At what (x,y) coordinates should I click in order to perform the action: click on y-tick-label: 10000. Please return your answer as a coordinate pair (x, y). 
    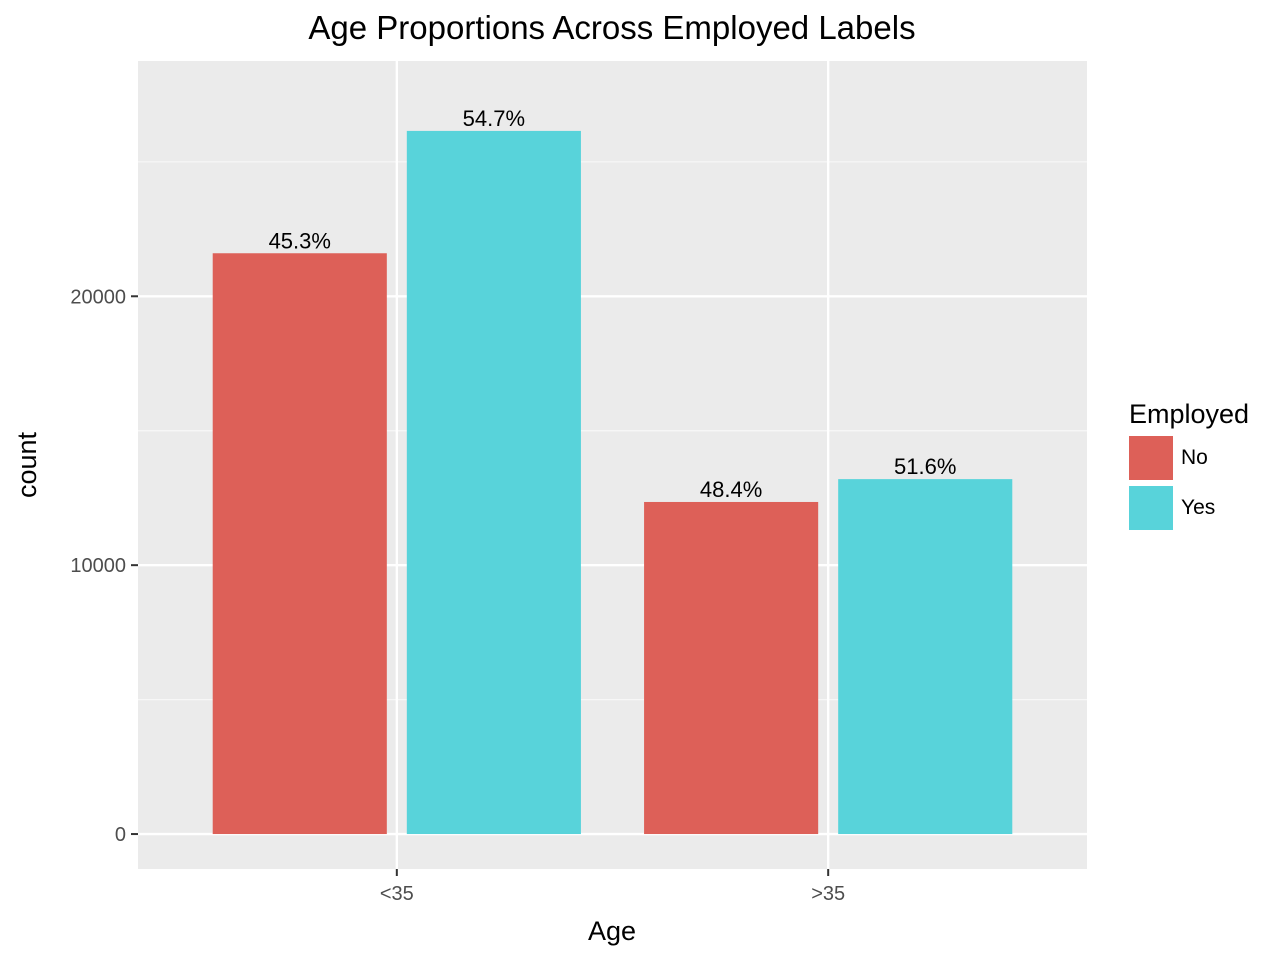
    Looking at the image, I should click on (98, 566).